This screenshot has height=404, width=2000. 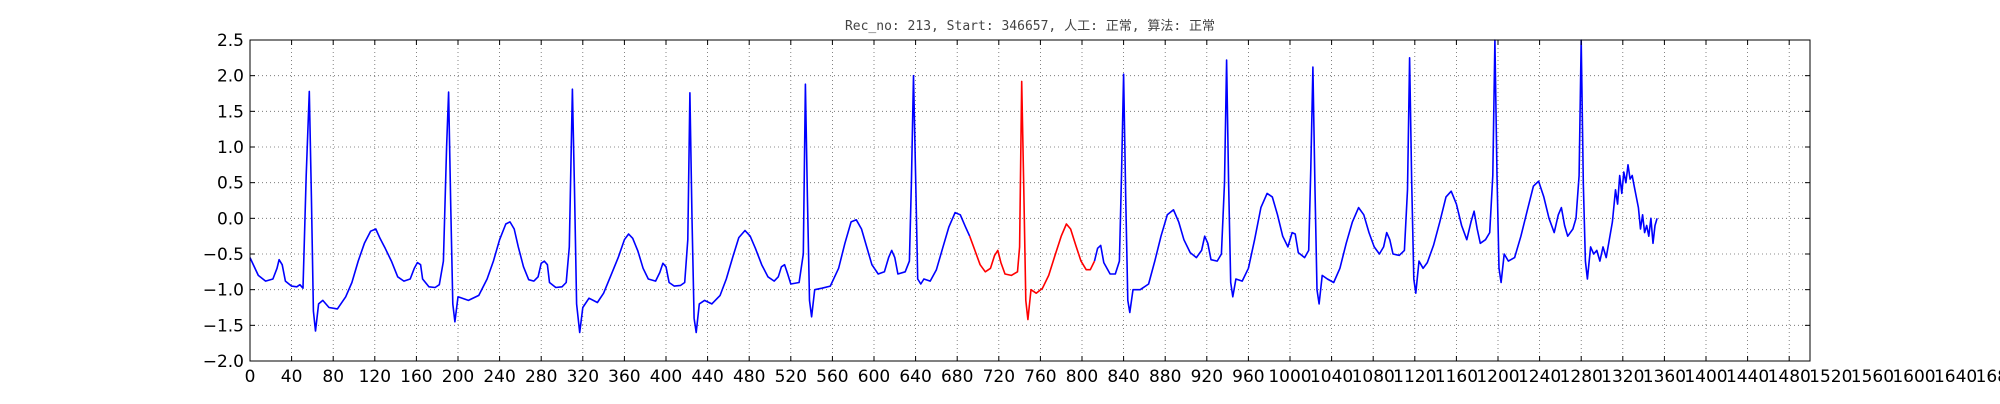 I want to click on x-tick-label: 1080, so click(x=1373, y=377).